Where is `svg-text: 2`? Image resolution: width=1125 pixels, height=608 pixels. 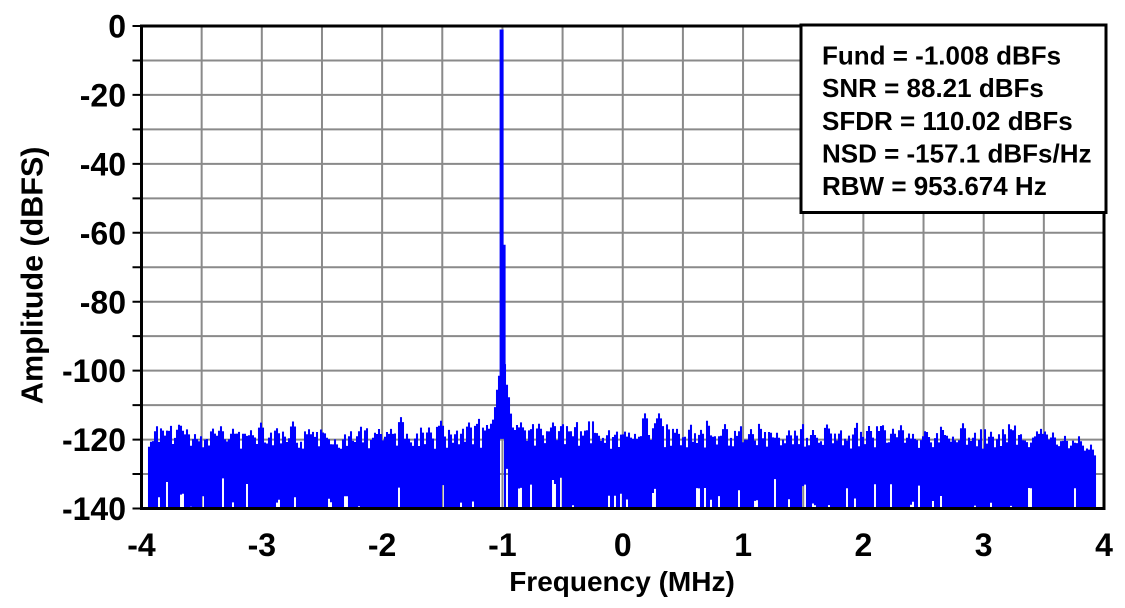 svg-text: 2 is located at coordinates (864, 545).